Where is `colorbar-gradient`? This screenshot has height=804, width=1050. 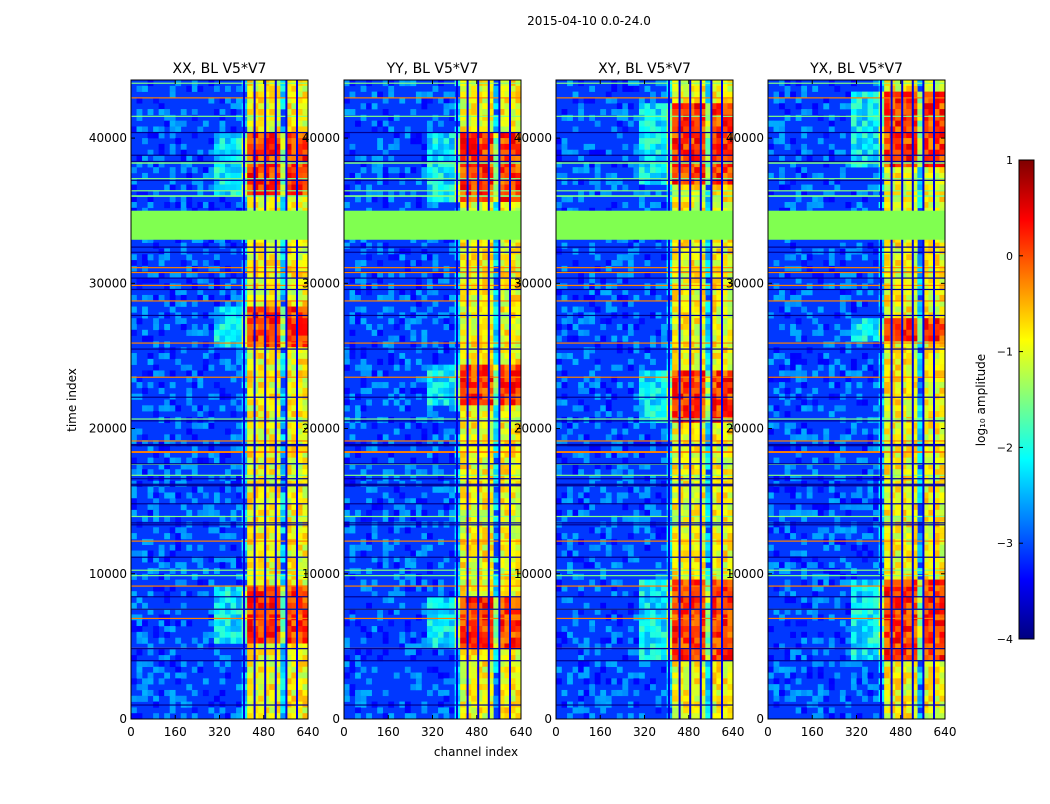
colorbar-gradient is located at coordinates (1026, 399).